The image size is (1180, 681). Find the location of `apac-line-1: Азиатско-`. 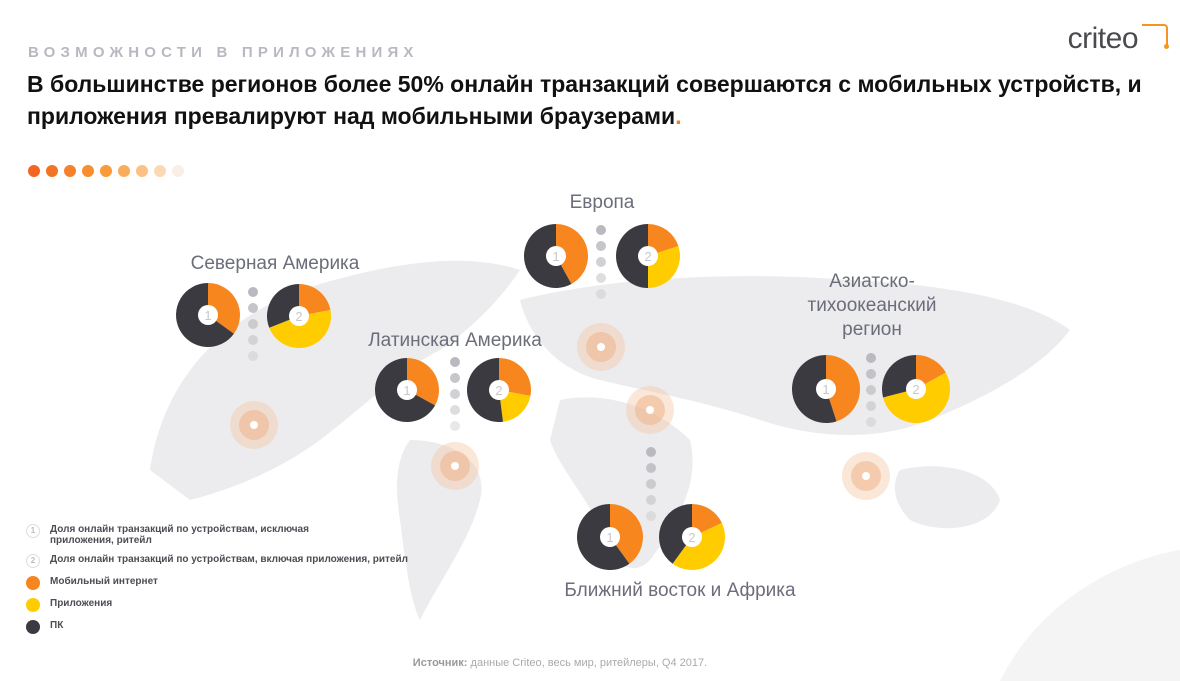

apac-line-1: Азиатско- is located at coordinates (872, 281).